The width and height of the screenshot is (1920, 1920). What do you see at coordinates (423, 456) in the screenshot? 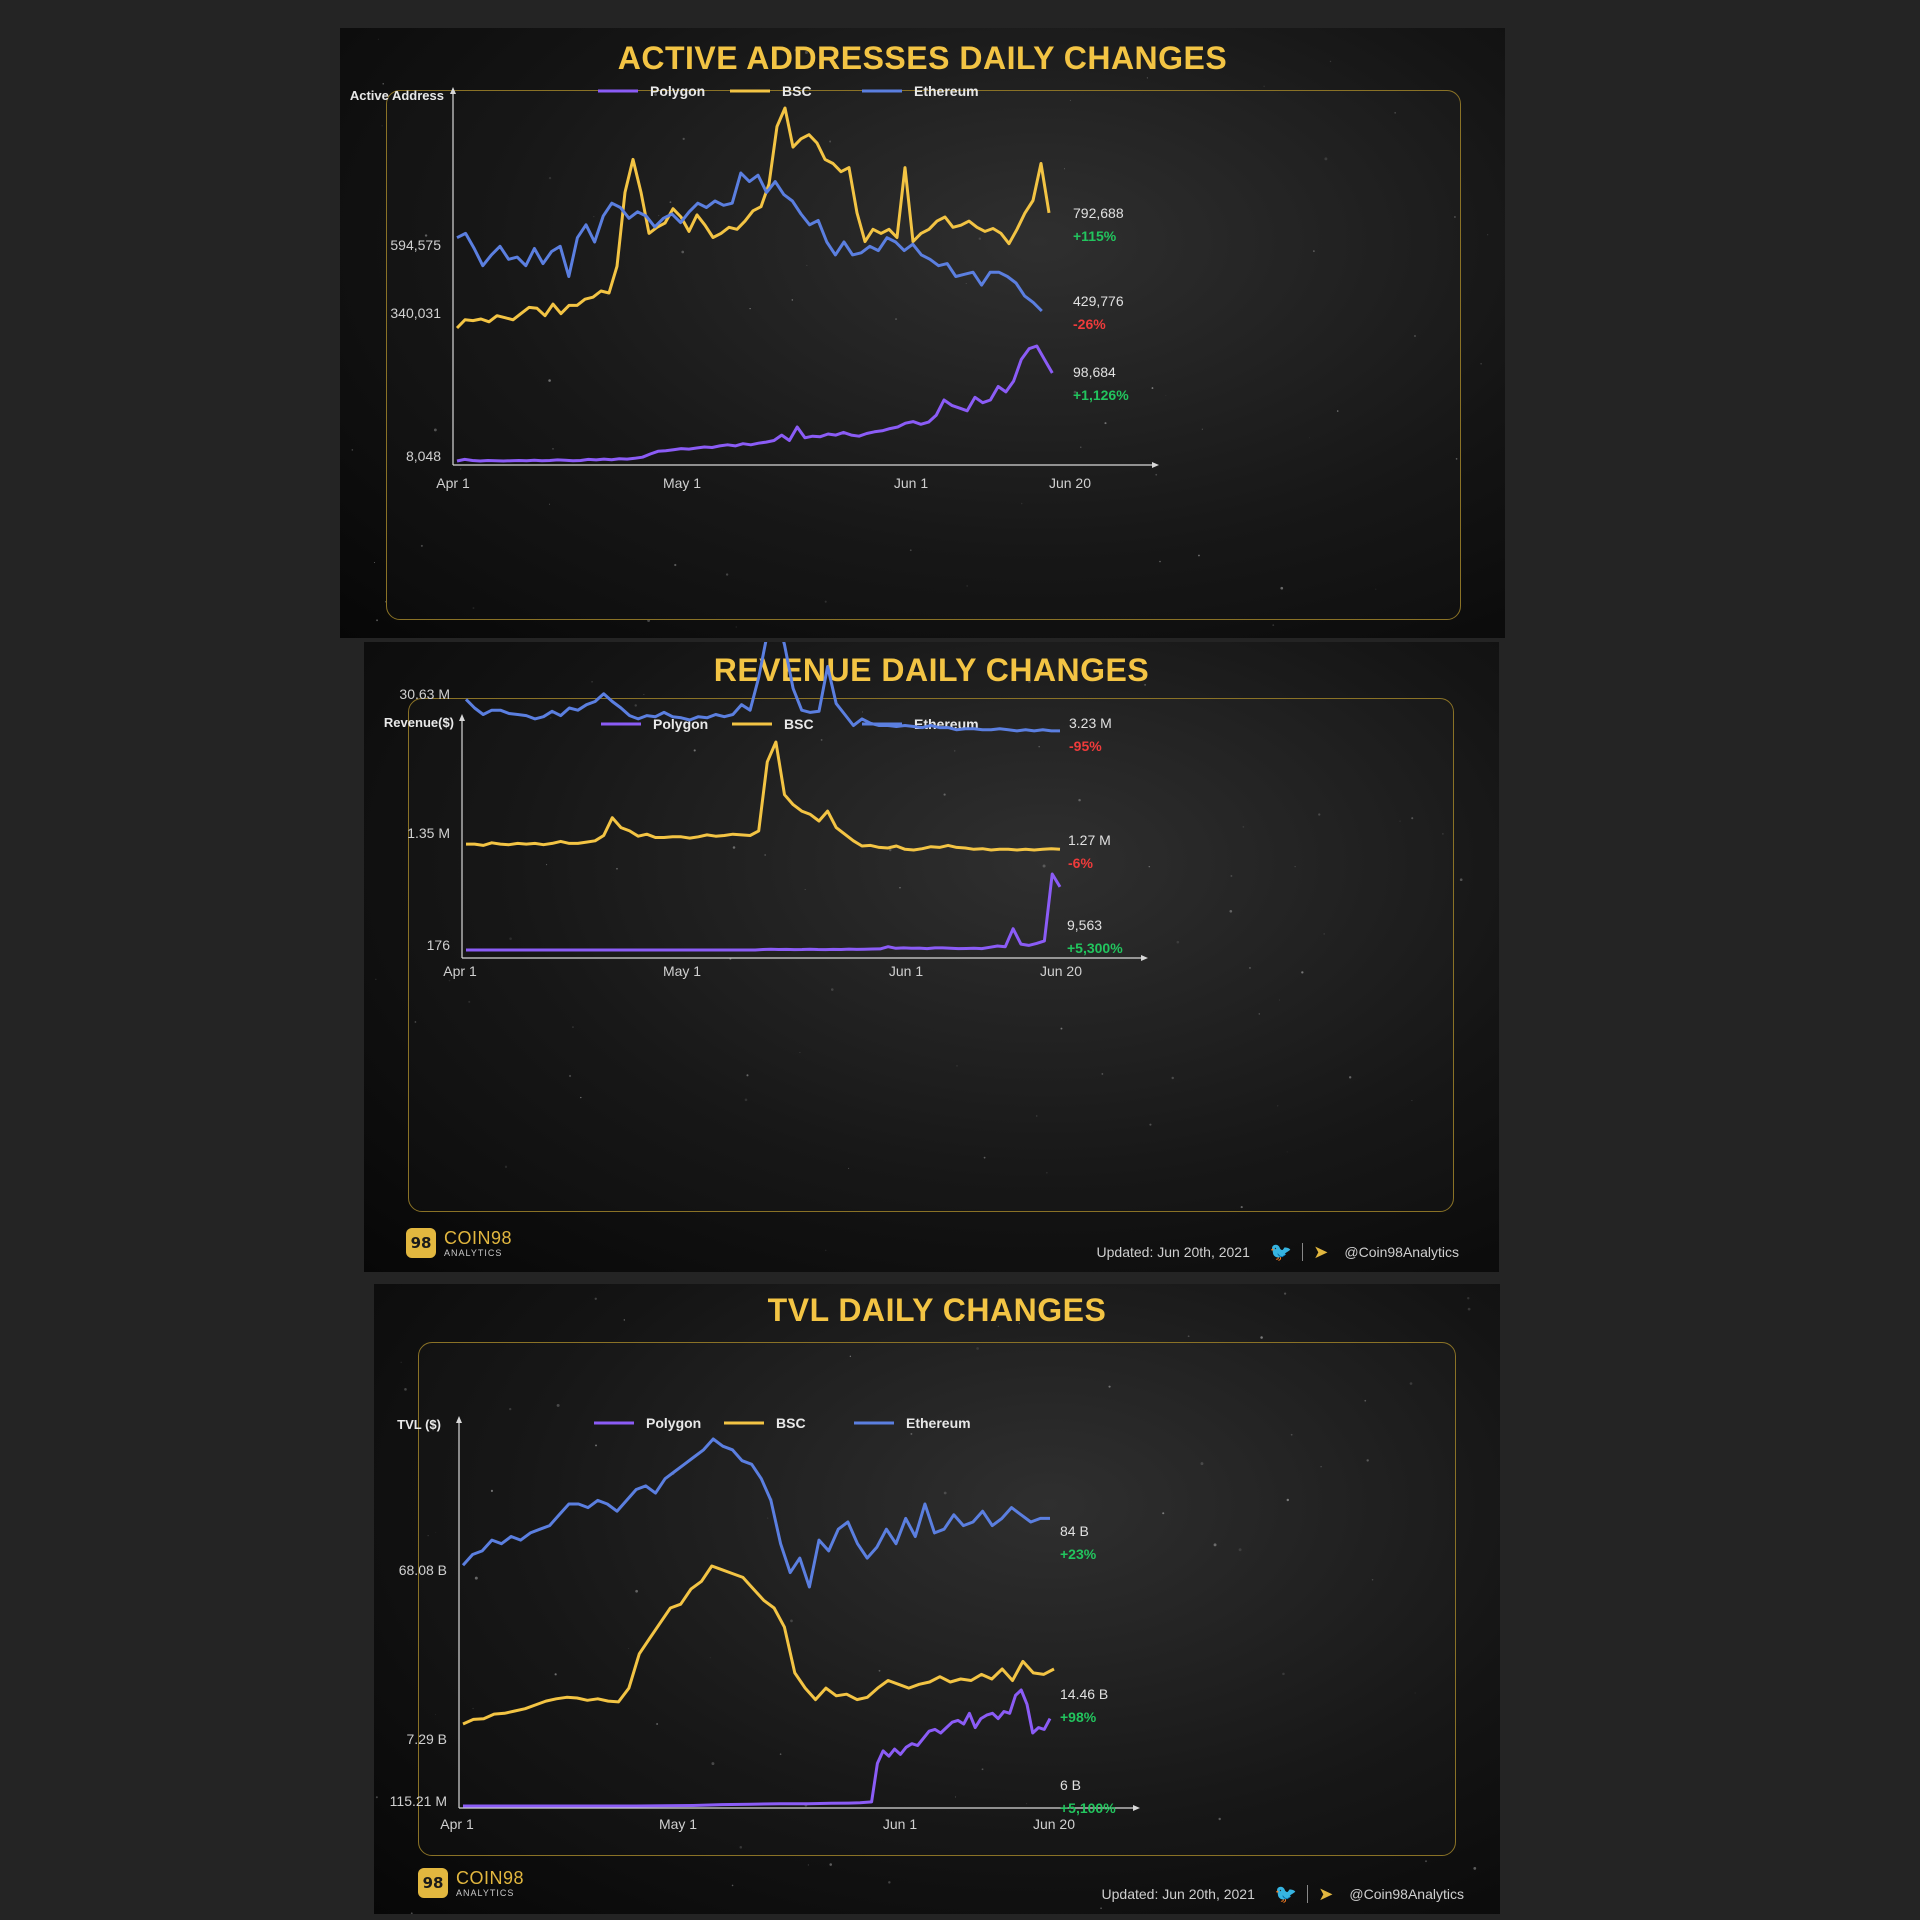
I see `y-tick-label: 8,048` at bounding box center [423, 456].